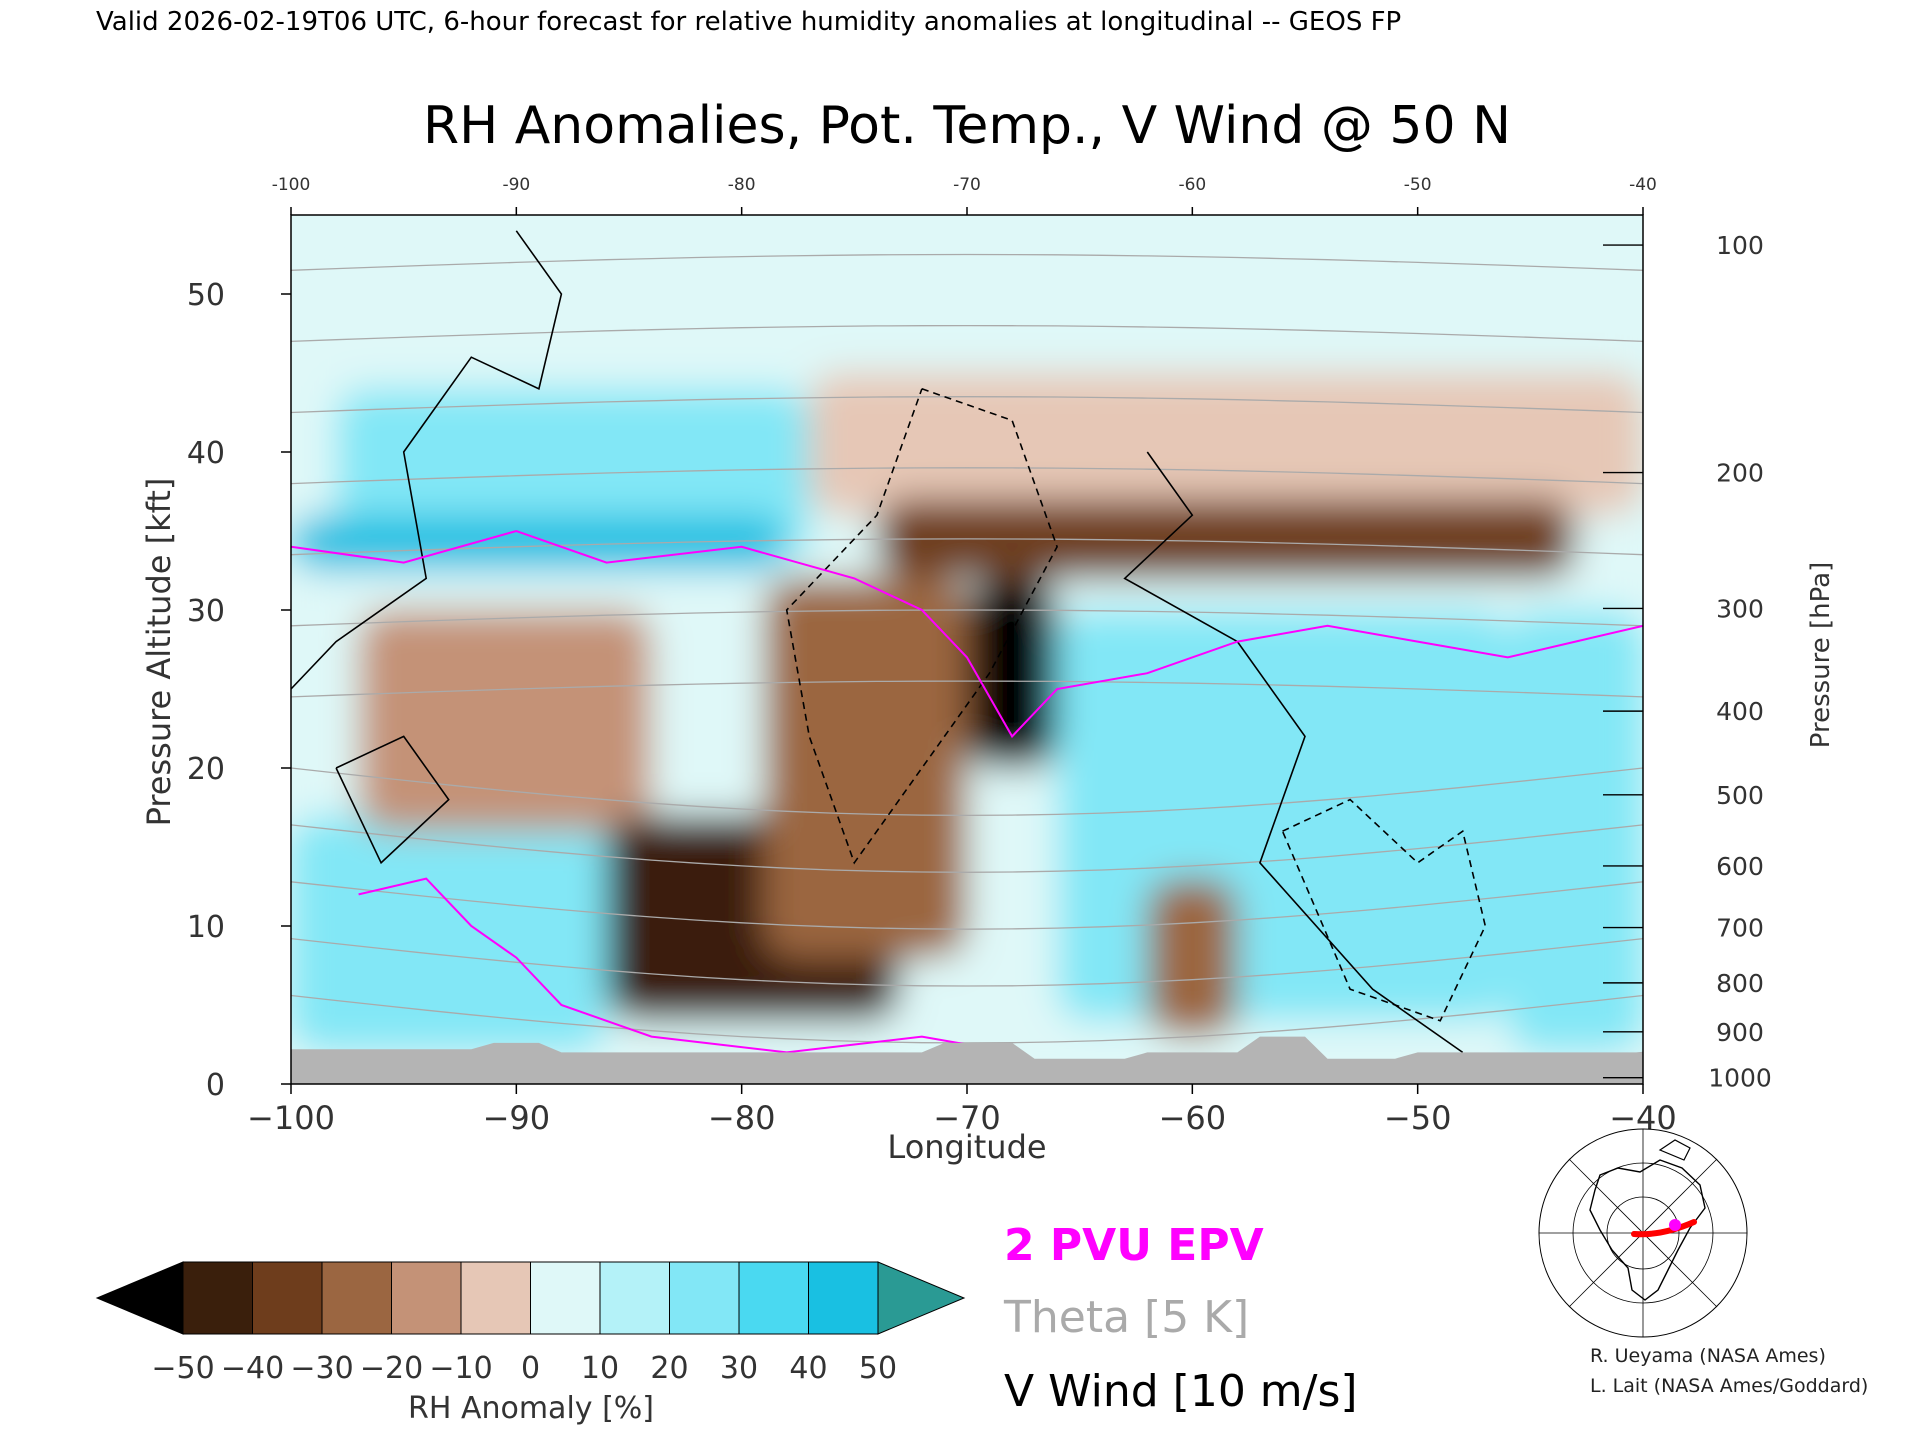  Describe the element at coordinates (517, 1118) in the screenshot. I see `x-tick-label: −90` at that location.